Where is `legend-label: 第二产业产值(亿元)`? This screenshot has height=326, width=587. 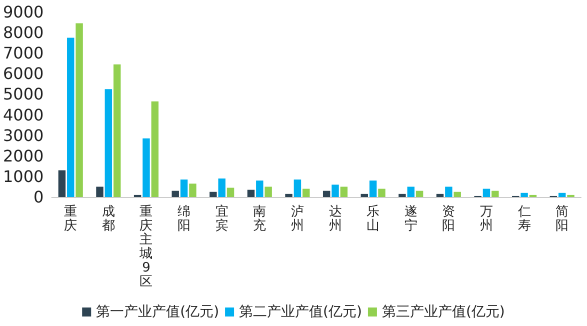 legend-label: 第二产业产值(亿元) is located at coordinates (300, 312).